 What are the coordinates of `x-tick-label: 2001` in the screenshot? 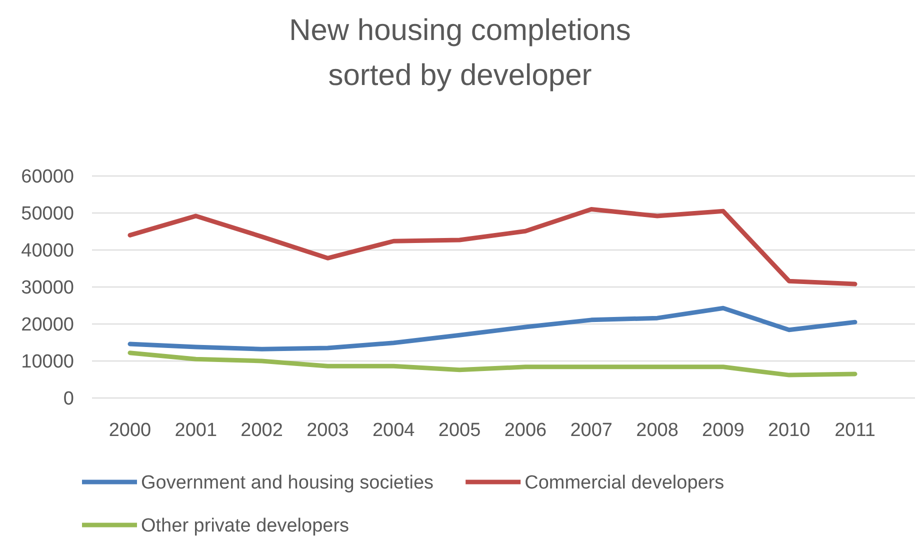 It's located at (196, 430).